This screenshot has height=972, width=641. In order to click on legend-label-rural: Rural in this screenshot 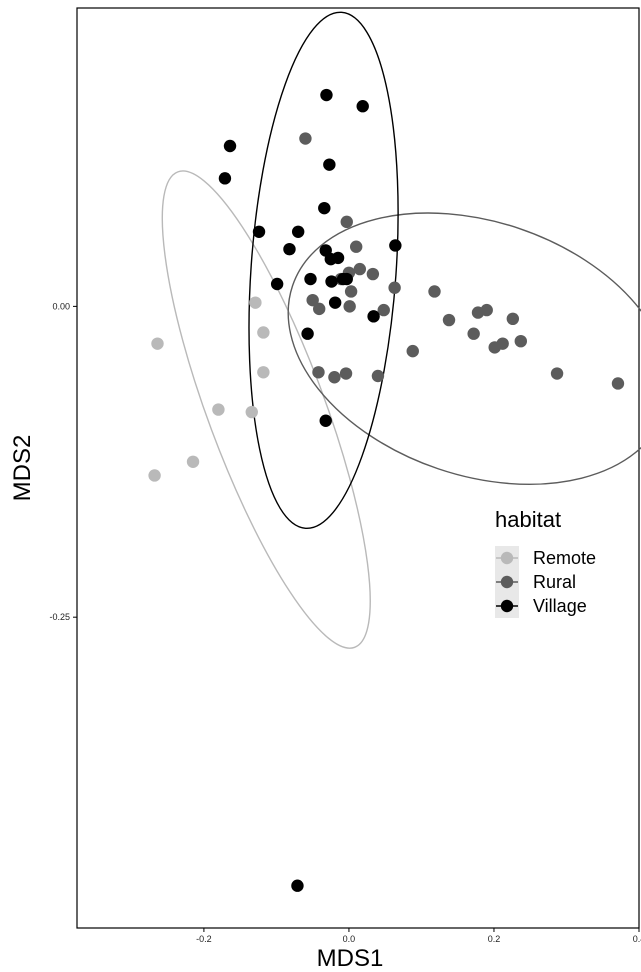, I will do `click(554, 582)`.